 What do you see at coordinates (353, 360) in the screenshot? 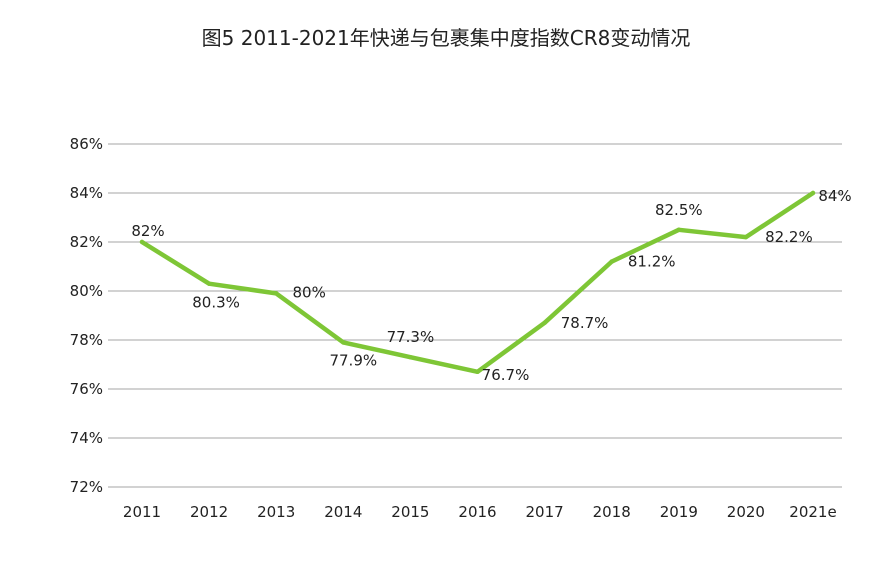
I see `data-label: 77.9%` at bounding box center [353, 360].